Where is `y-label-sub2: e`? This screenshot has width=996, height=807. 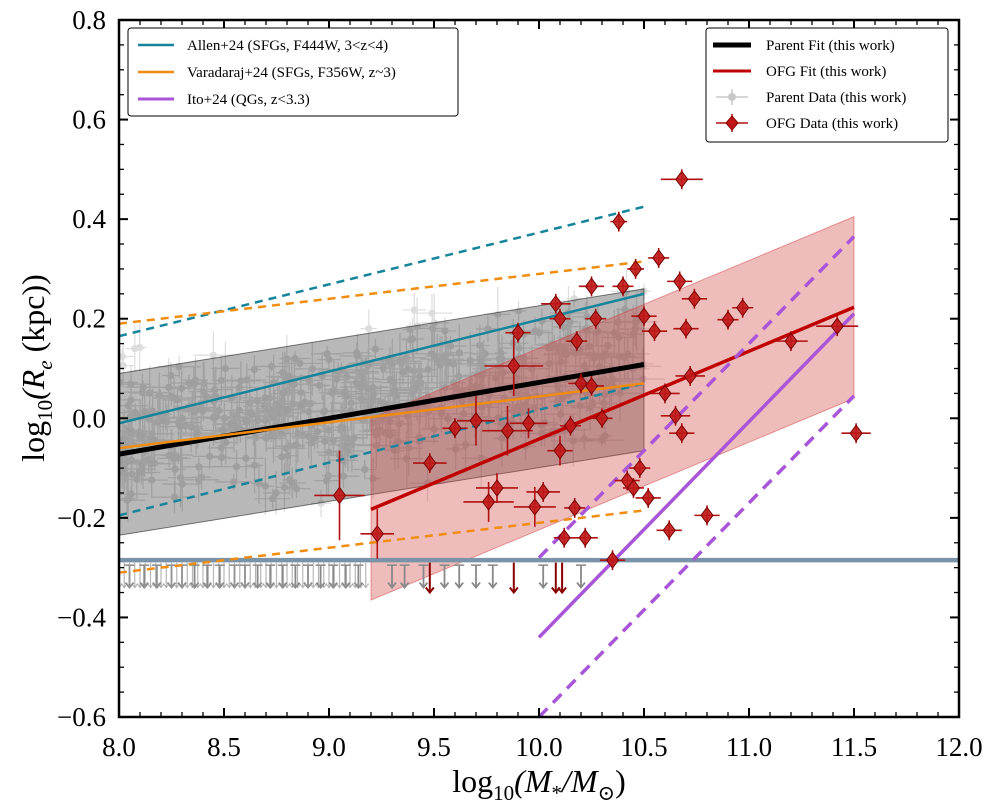 y-label-sub2: e is located at coordinates (45, 364).